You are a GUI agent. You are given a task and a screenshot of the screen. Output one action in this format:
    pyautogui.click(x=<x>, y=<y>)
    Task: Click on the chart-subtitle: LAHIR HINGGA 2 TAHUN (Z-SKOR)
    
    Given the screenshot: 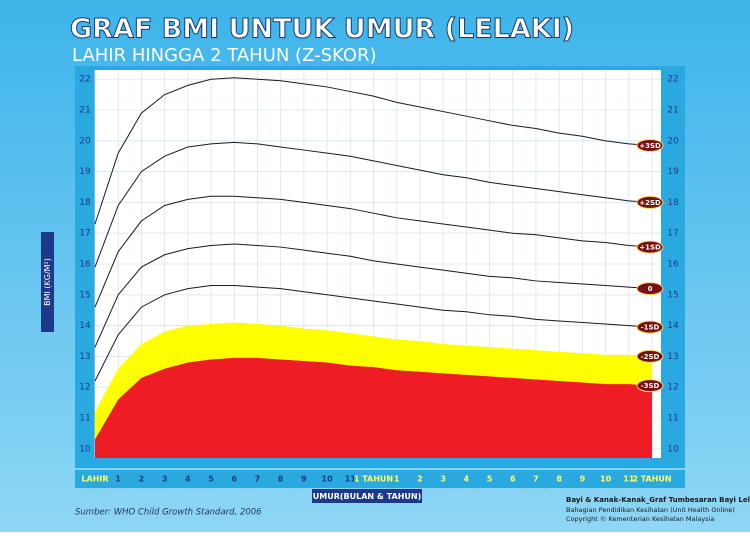 What is the action you would take?
    pyautogui.click(x=224, y=55)
    